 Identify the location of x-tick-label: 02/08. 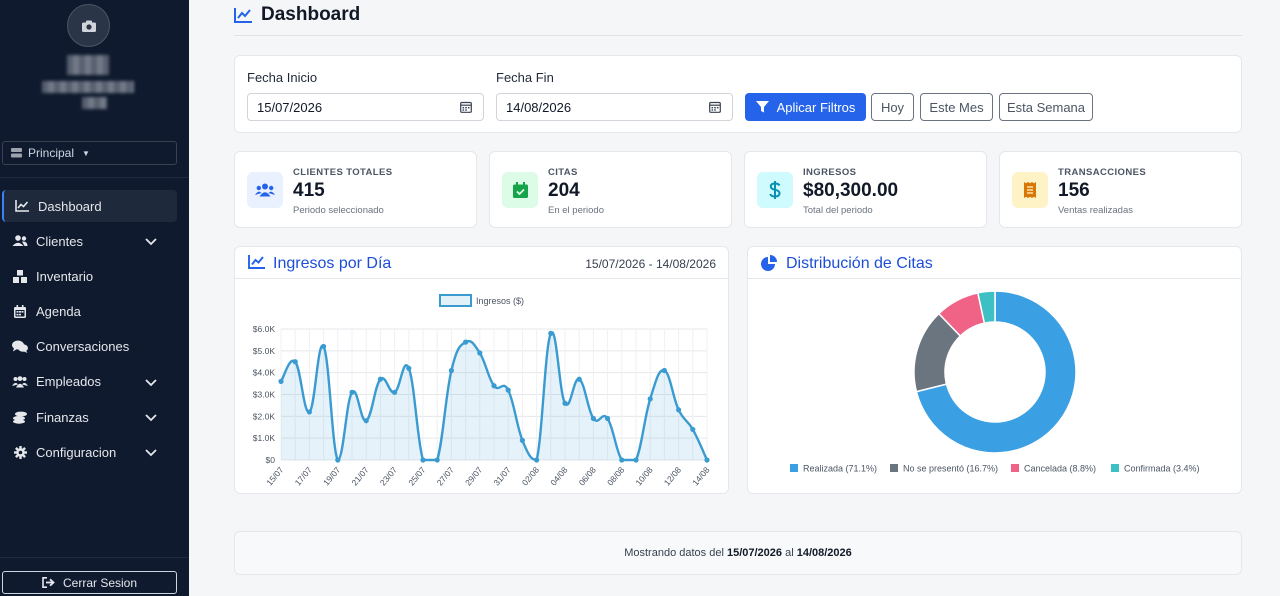
(531, 476).